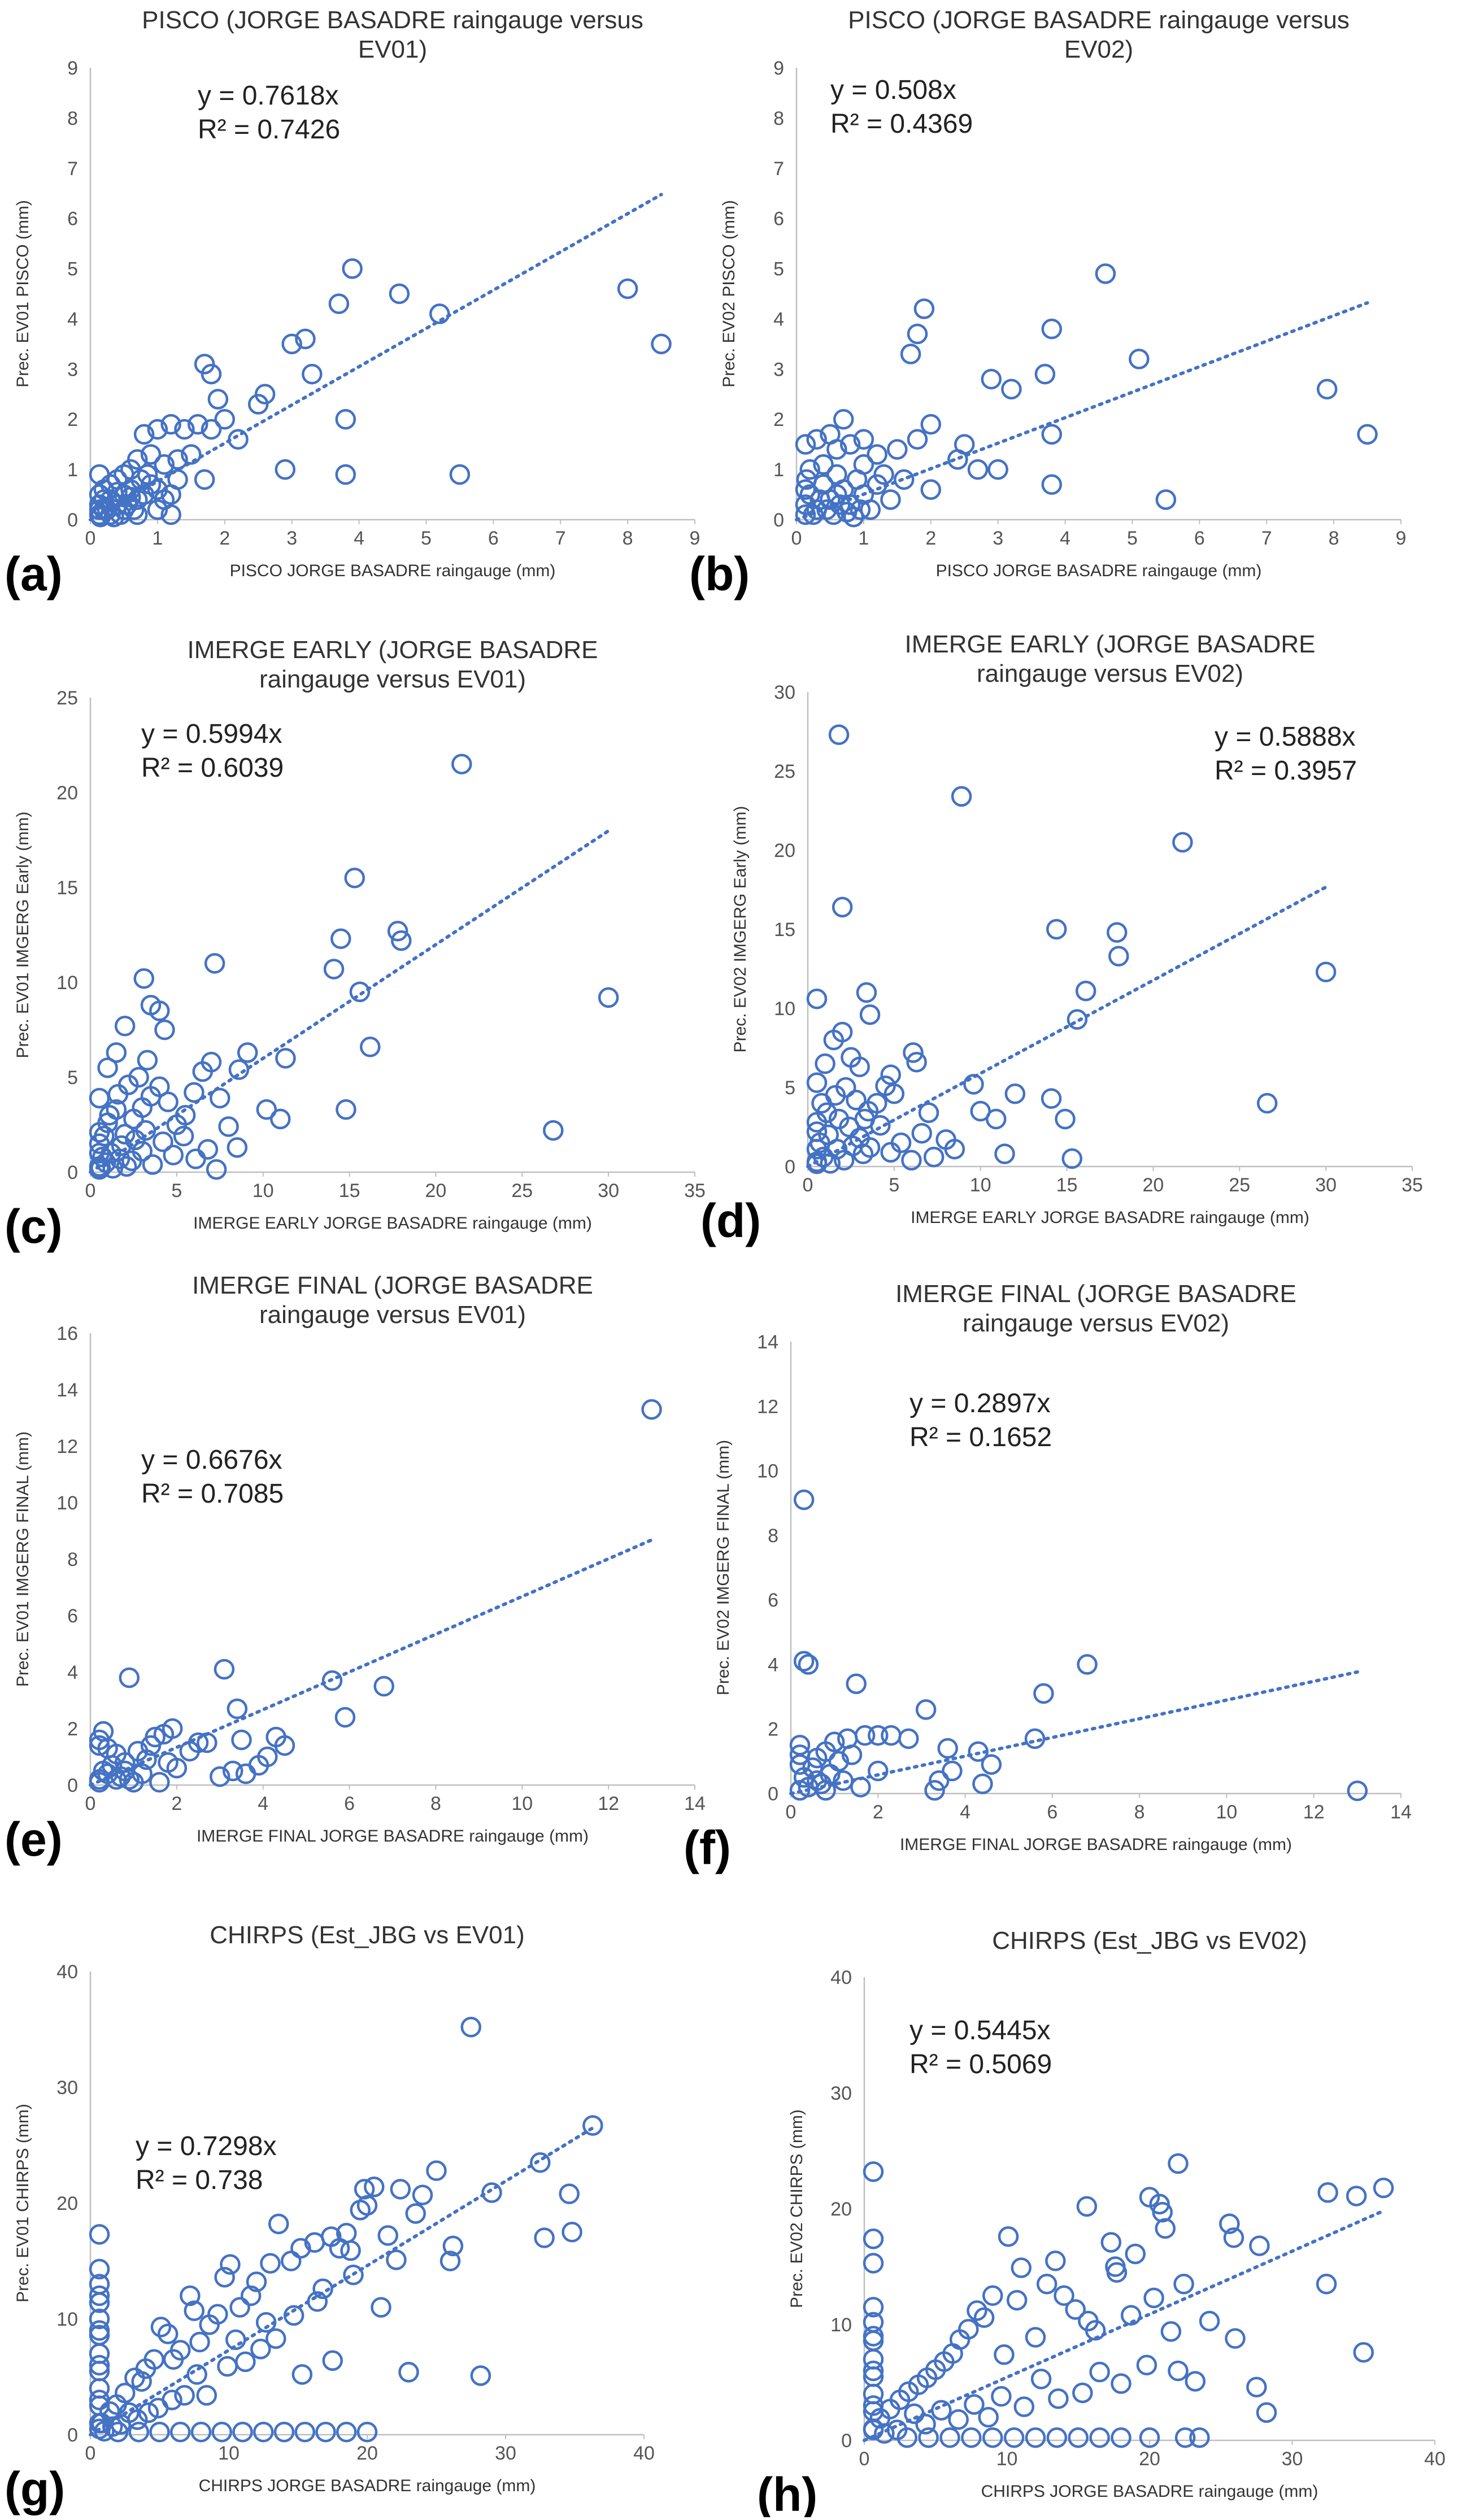  What do you see at coordinates (1078, 1645) in the screenshot?
I see `scatter-series` at bounding box center [1078, 1645].